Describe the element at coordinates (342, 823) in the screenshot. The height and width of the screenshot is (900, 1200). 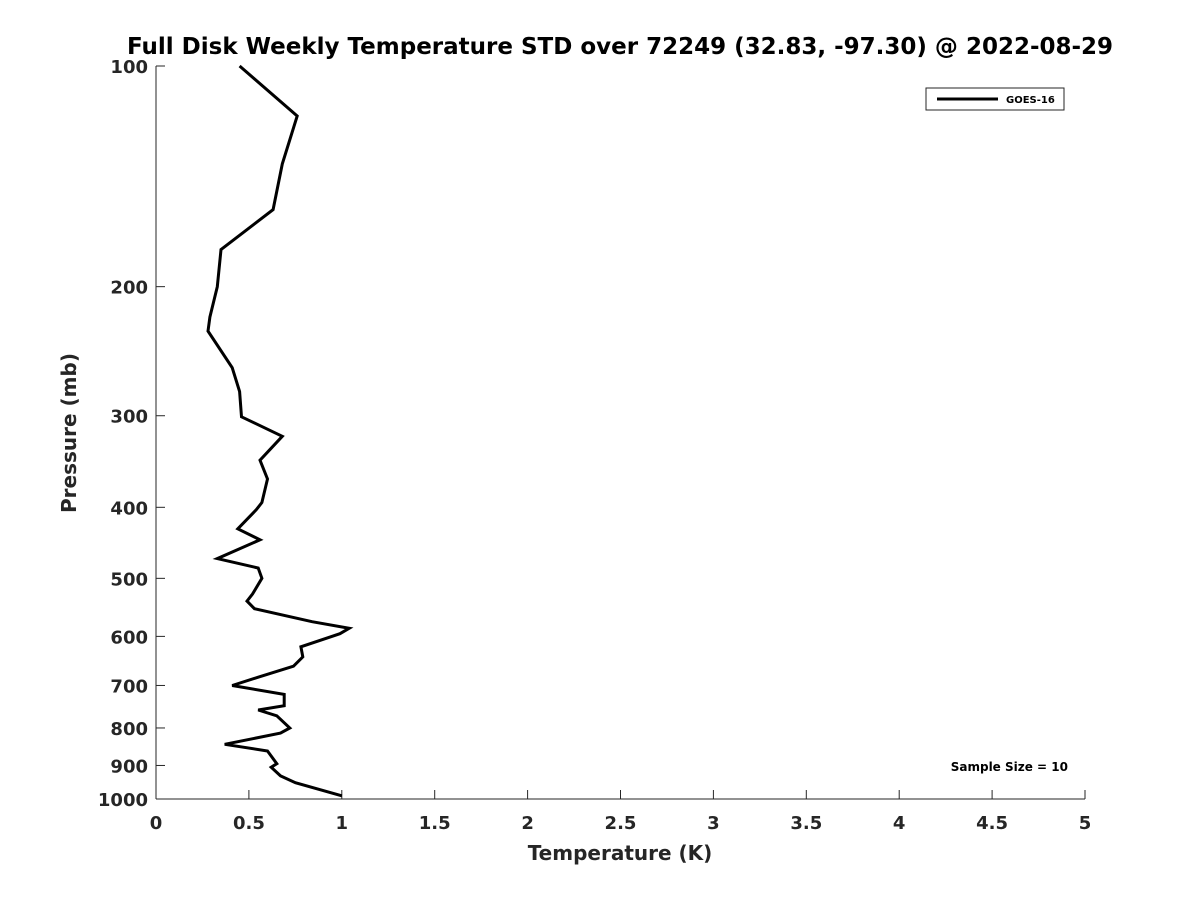
I see `x-tick-label: 1` at that location.